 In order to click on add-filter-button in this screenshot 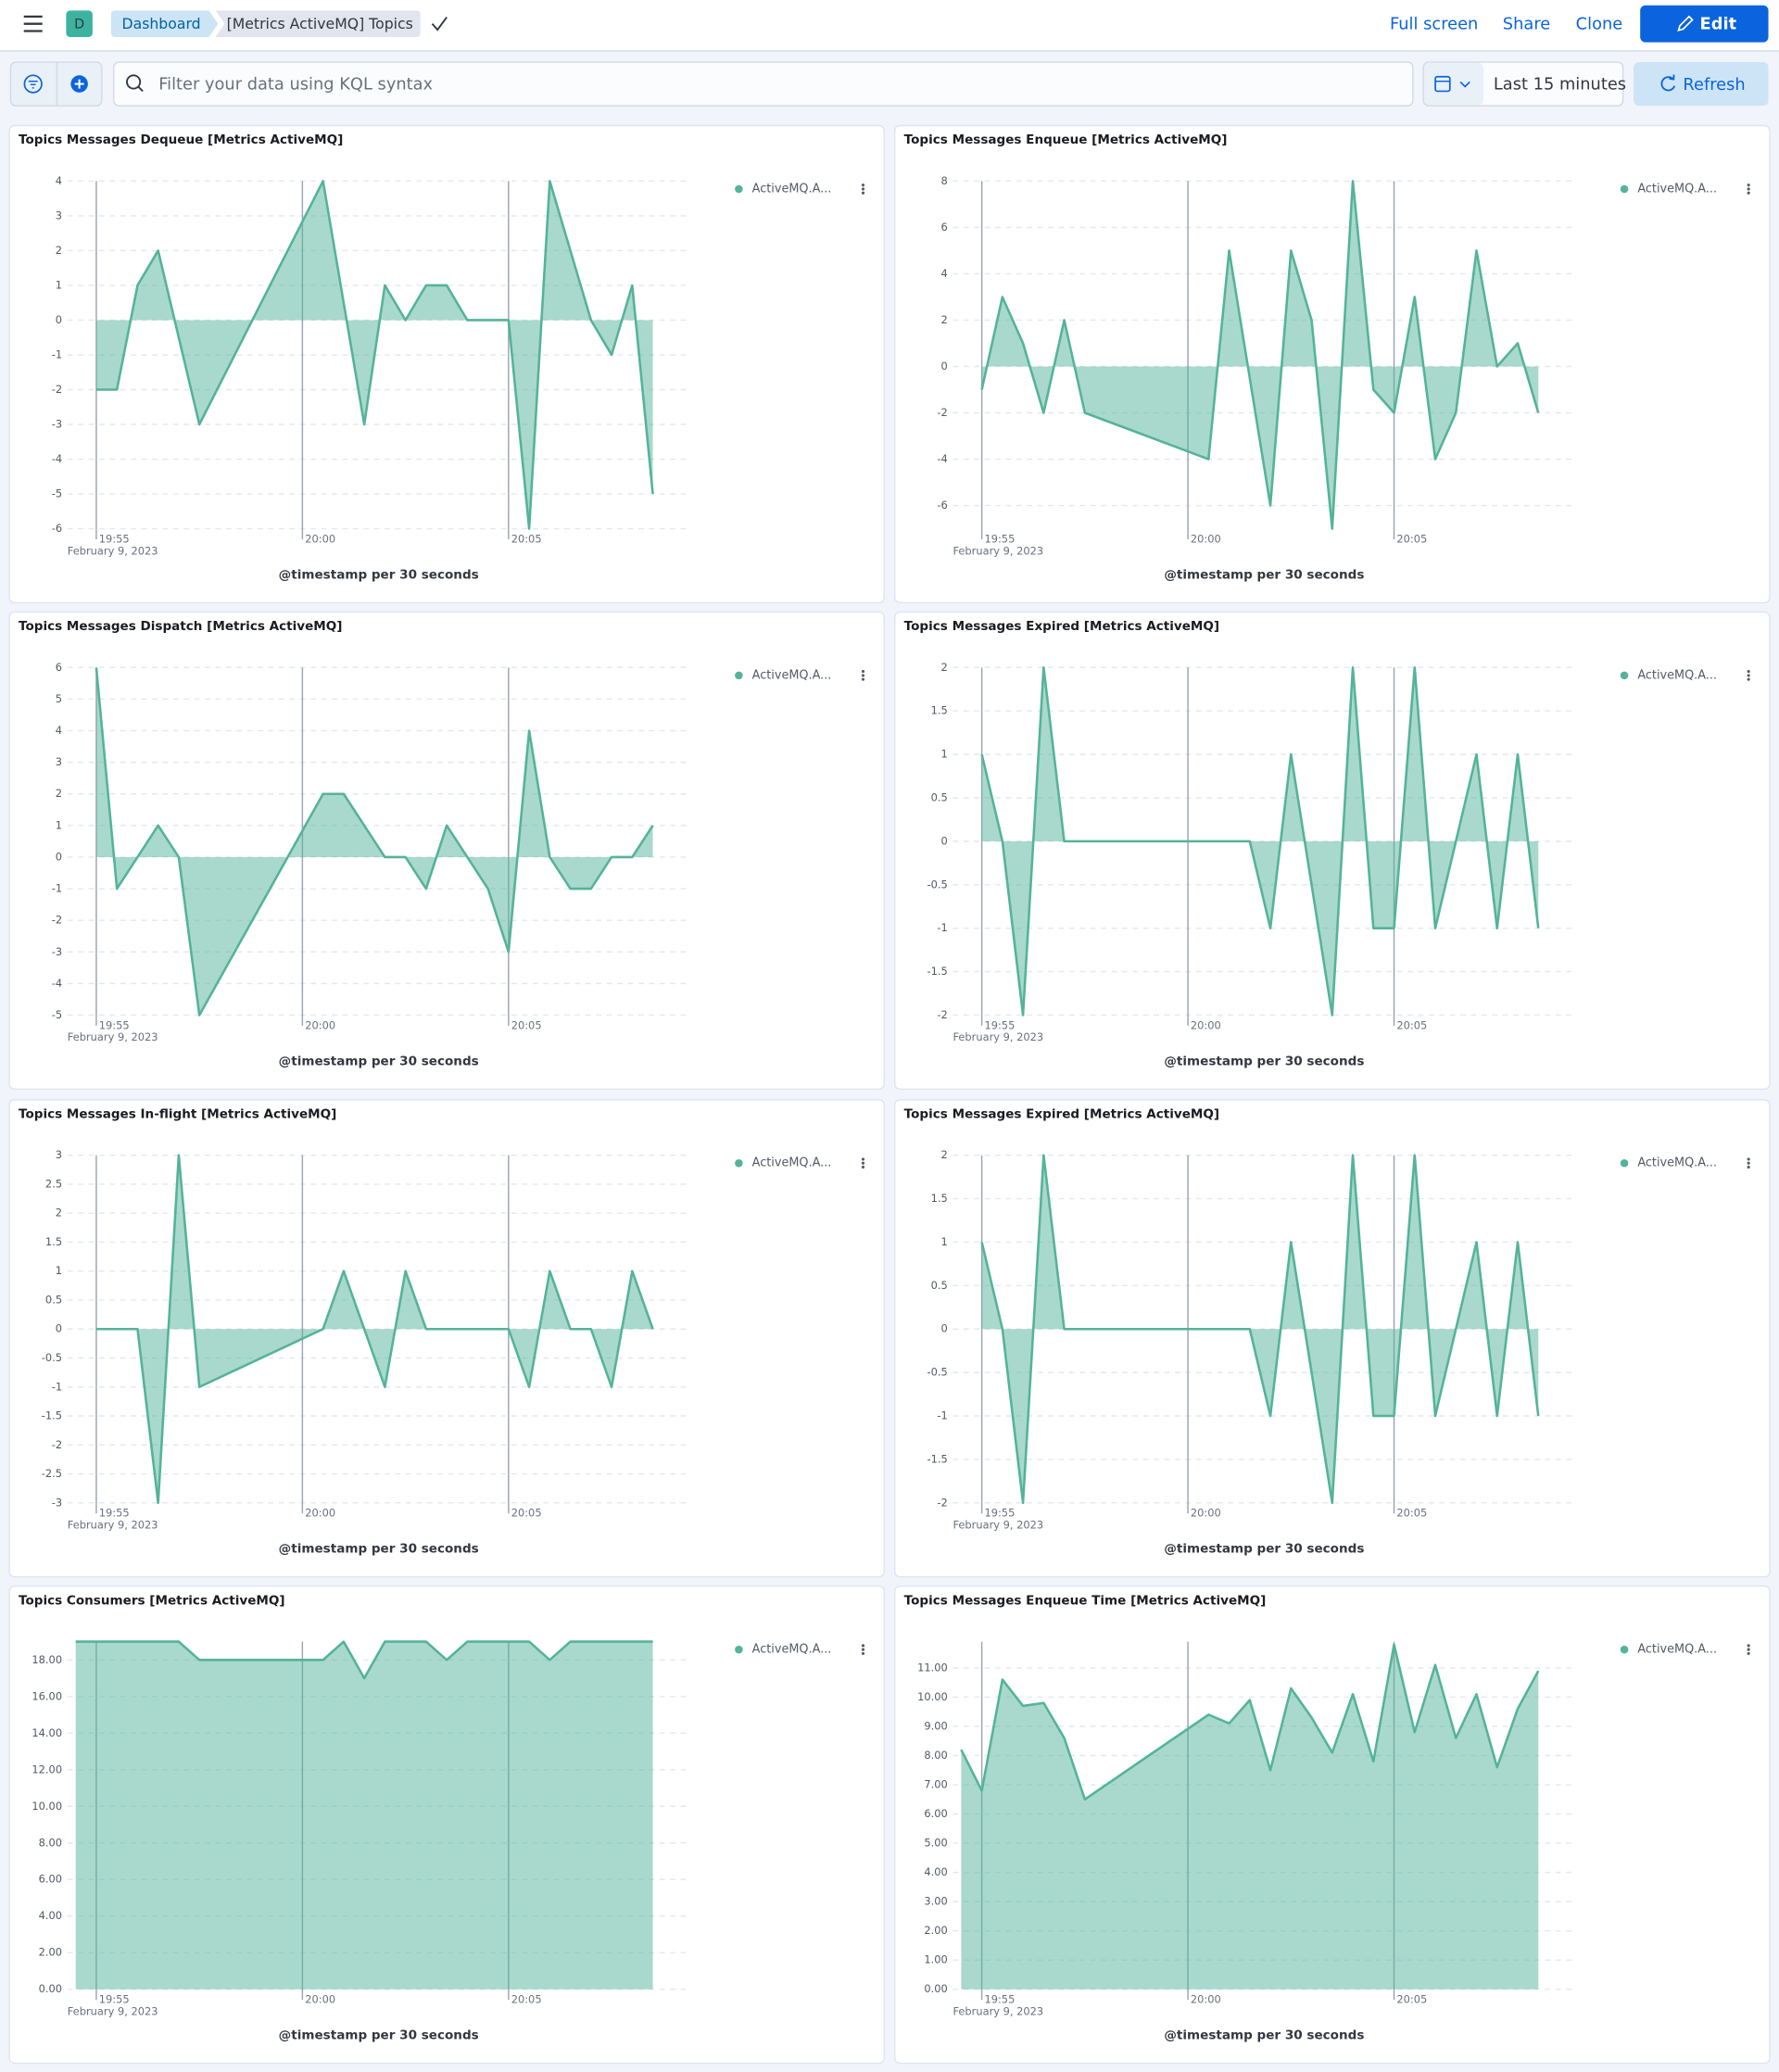, I will do `click(79, 84)`.